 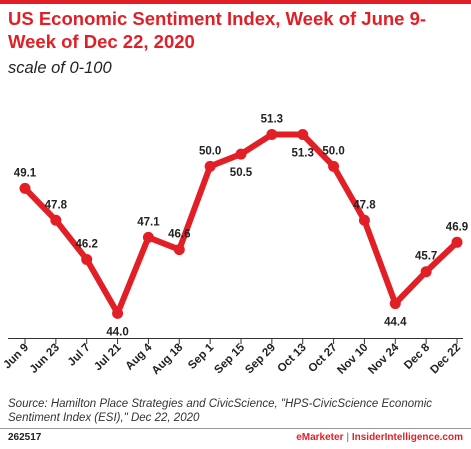 I want to click on data-label: 45.7, so click(x=426, y=257).